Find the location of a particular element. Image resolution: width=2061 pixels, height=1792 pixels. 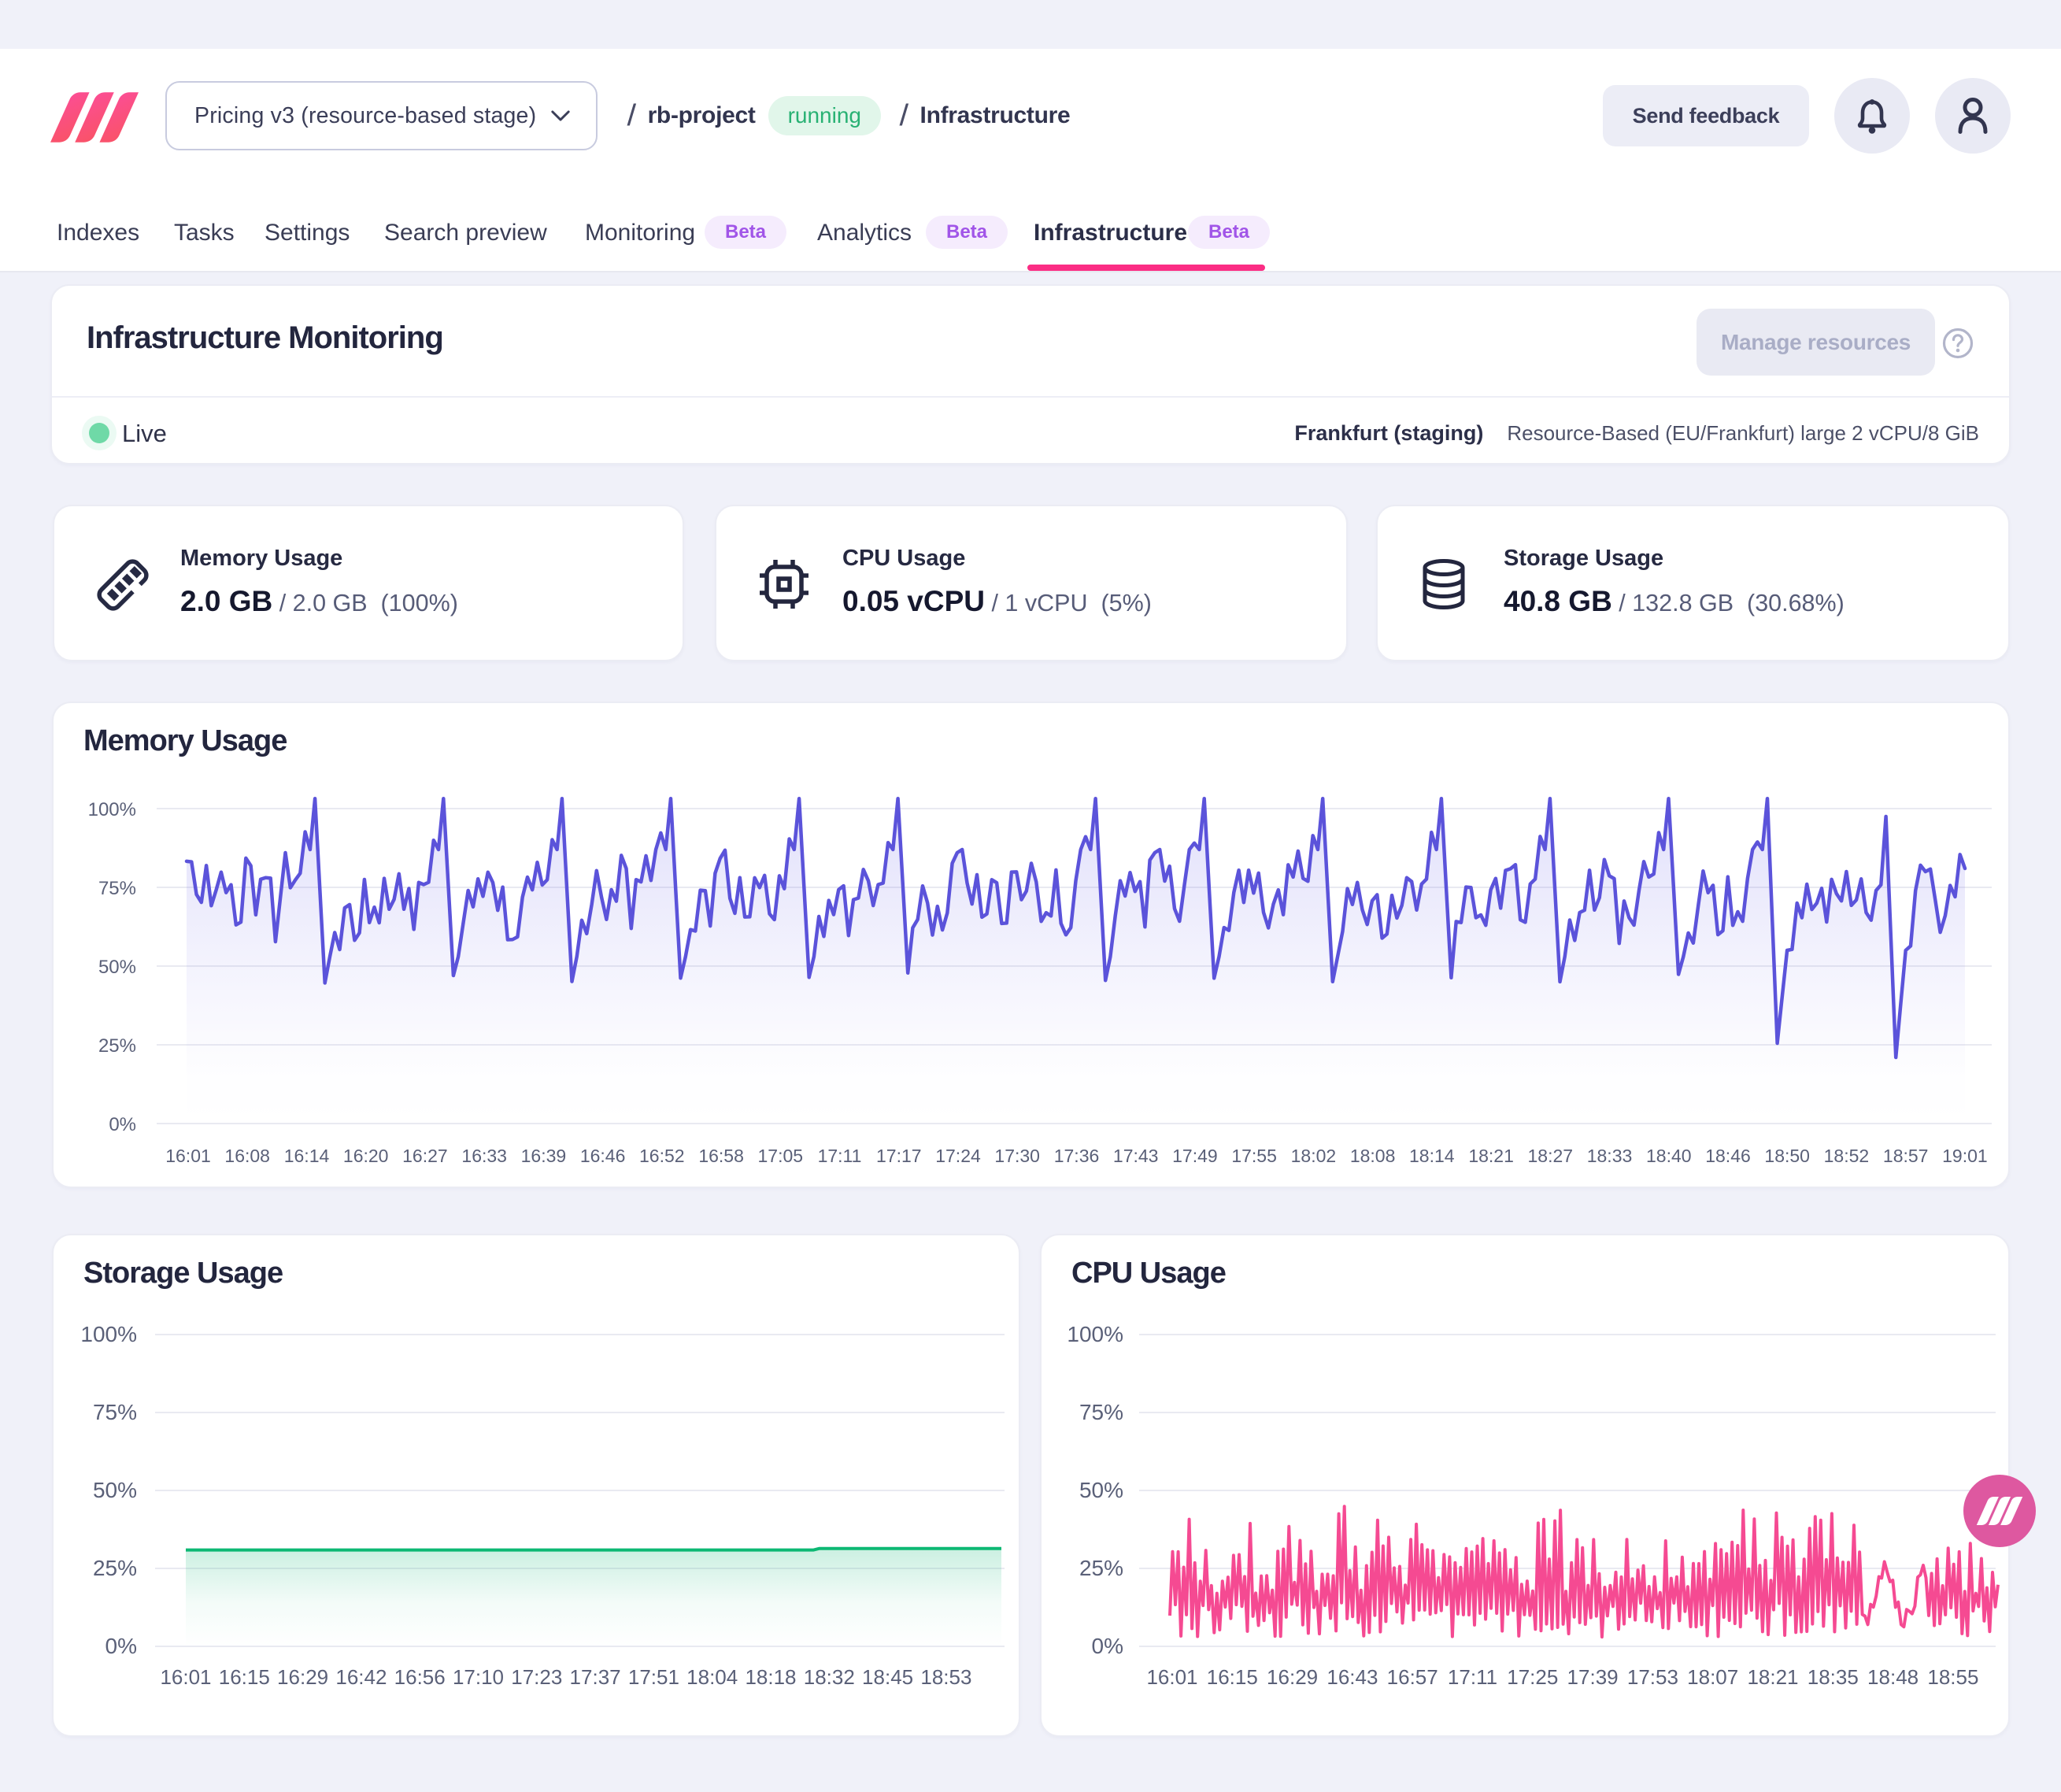

svg-text: 17:05 is located at coordinates (781, 1156).